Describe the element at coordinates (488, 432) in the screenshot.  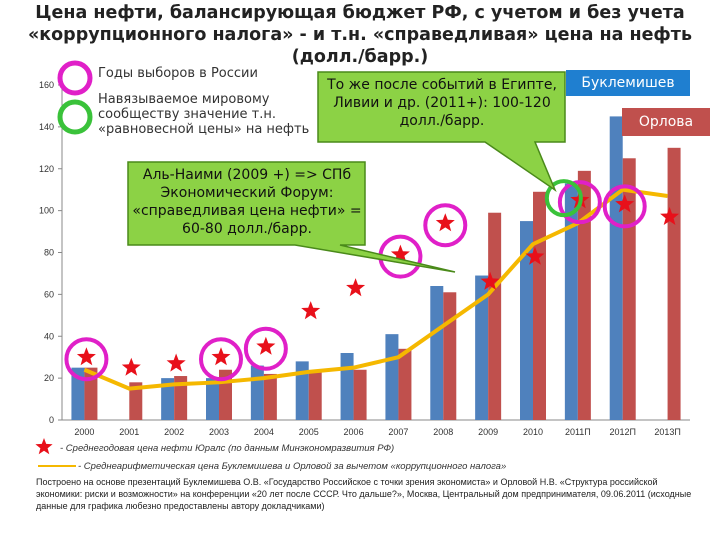
I see `x-tick-label: 2009` at that location.